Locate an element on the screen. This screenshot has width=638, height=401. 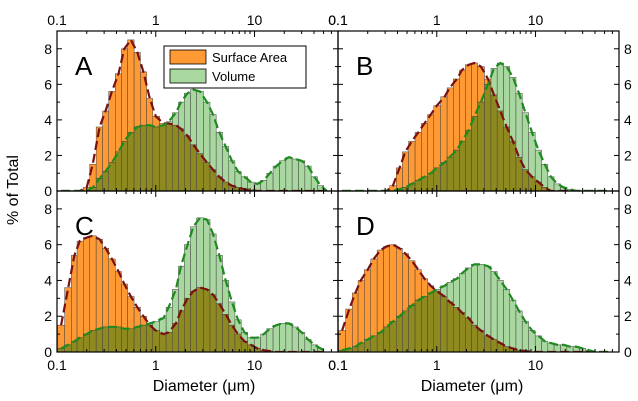
panel-B-fits is located at coordinates (475, 126).